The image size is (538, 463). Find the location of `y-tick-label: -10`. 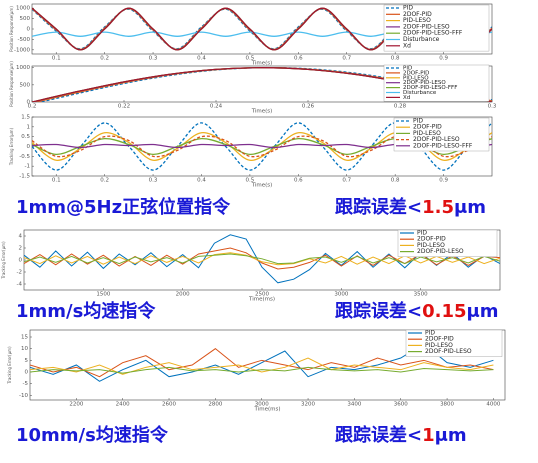

y-tick-label: -10 is located at coordinates (23, 396).